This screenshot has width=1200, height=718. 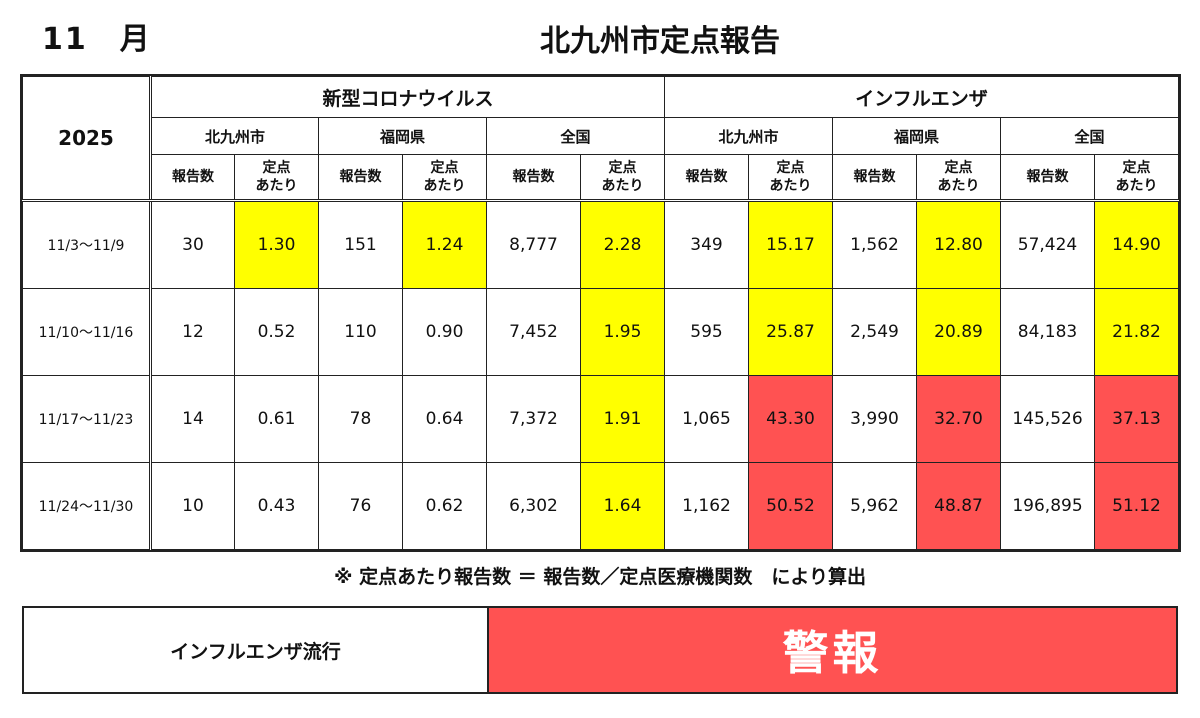 I want to click on report-count-cell: 1,562, so click(x=874, y=244).